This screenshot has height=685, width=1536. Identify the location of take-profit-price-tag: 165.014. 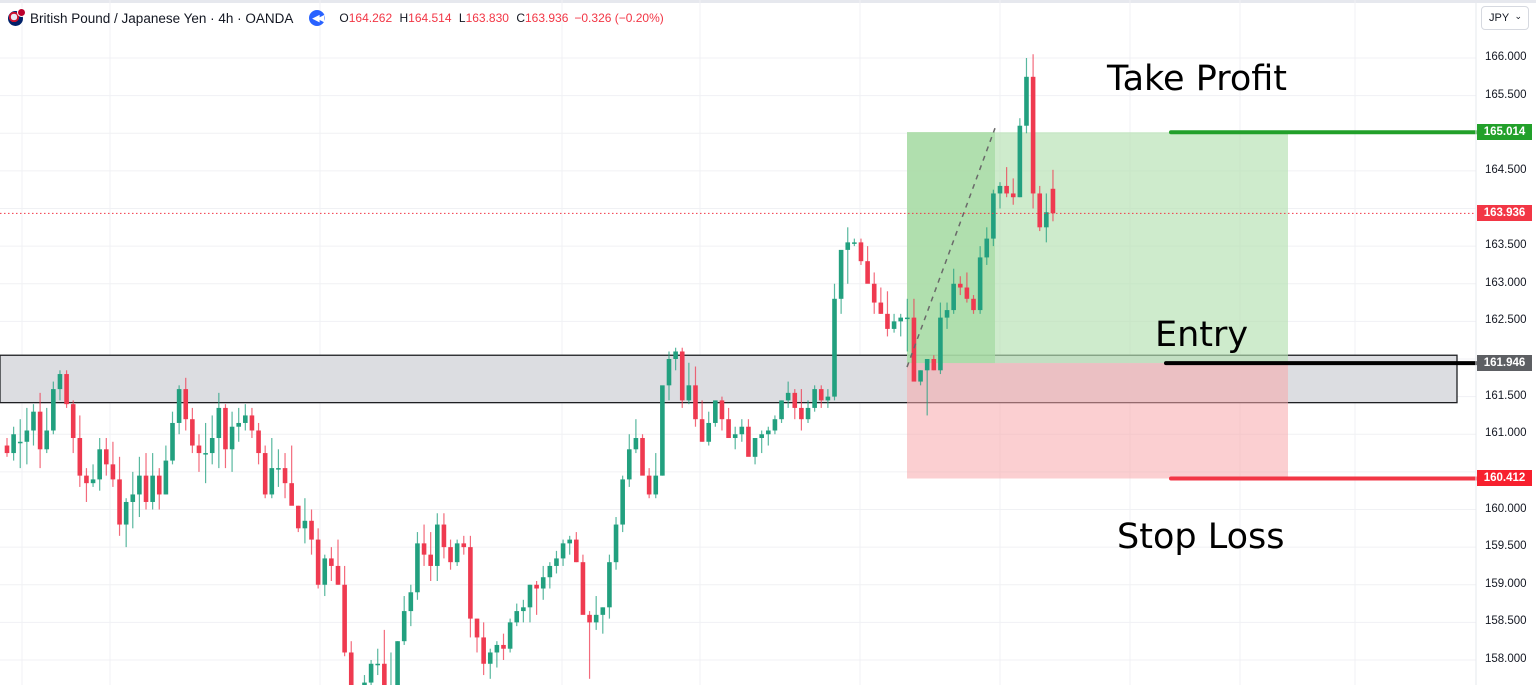
(1504, 132).